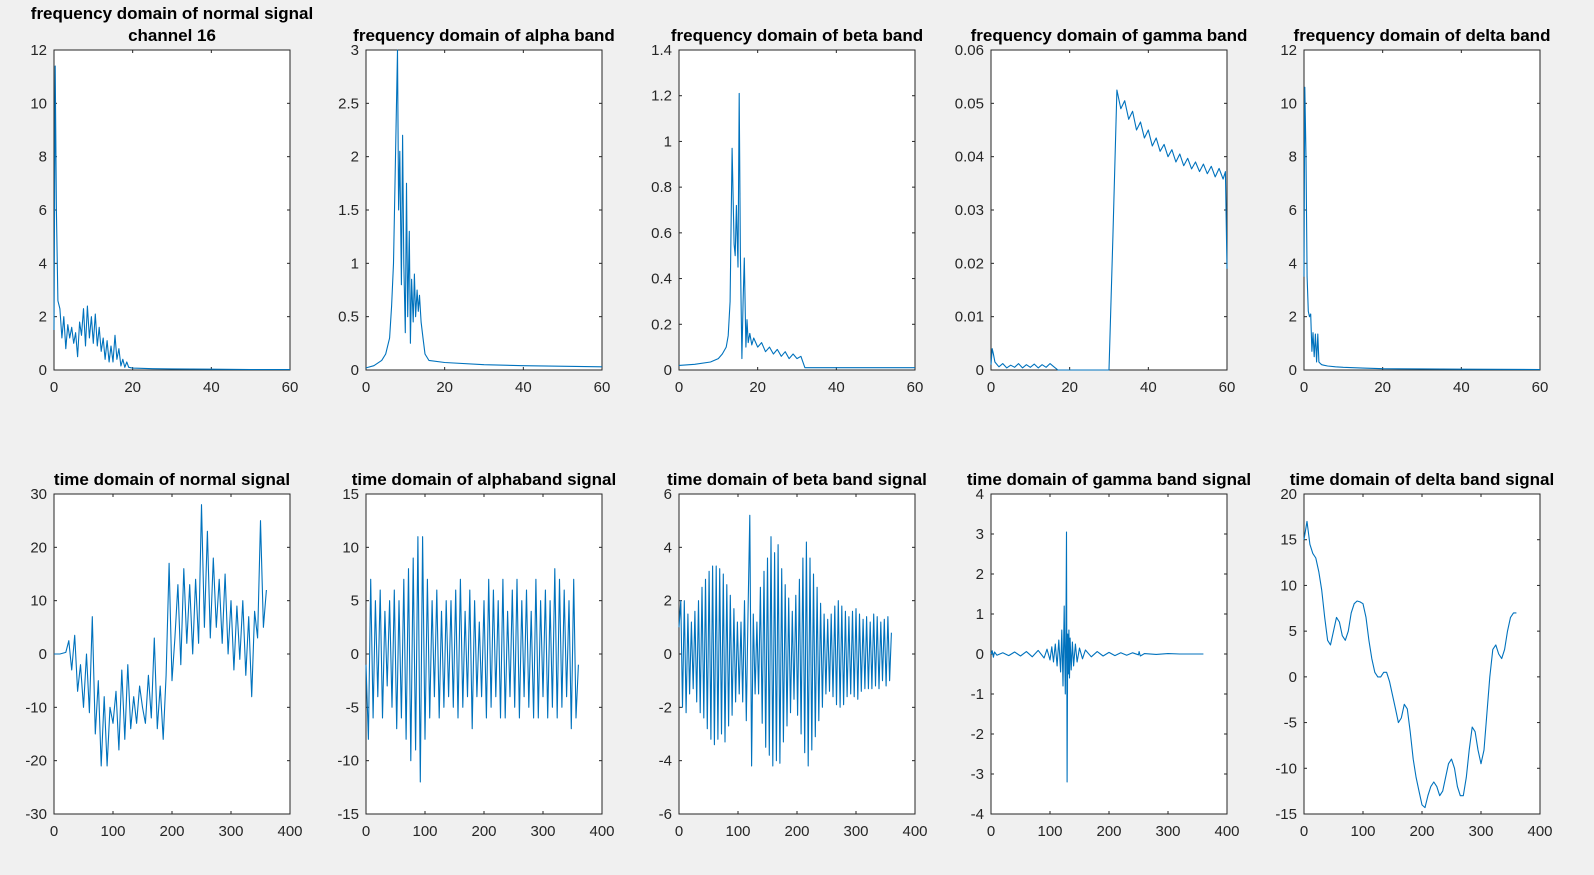 This screenshot has height=875, width=1594. I want to click on chart-title: time domain of normal signal, so click(172, 479).